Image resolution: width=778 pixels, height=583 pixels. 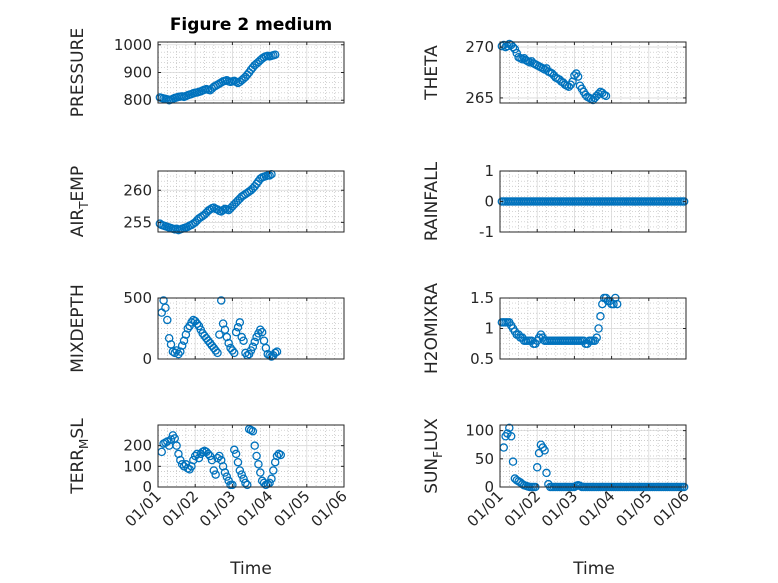 What do you see at coordinates (479, 431) in the screenshot?
I see `y-tick-label: 100` at bounding box center [479, 431].